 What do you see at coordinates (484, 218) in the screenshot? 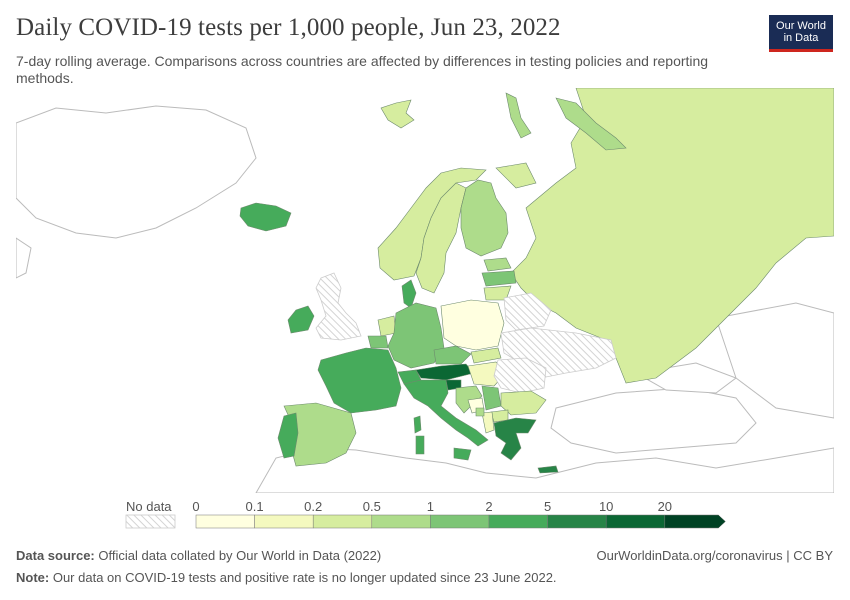
I see `country-finland` at bounding box center [484, 218].